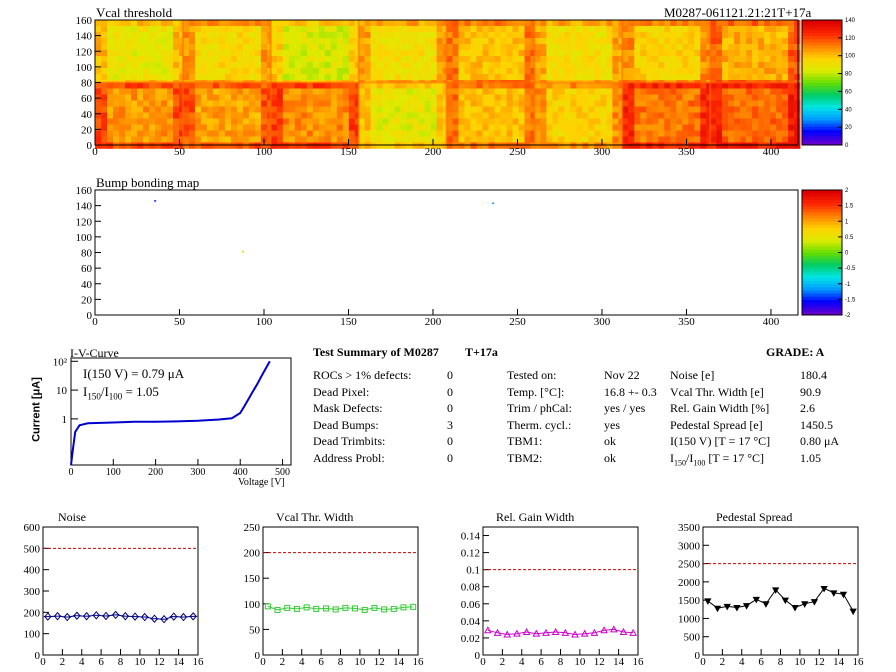  What do you see at coordinates (692, 638) in the screenshot?
I see `pedestal-ytick-label: 500` at bounding box center [692, 638].